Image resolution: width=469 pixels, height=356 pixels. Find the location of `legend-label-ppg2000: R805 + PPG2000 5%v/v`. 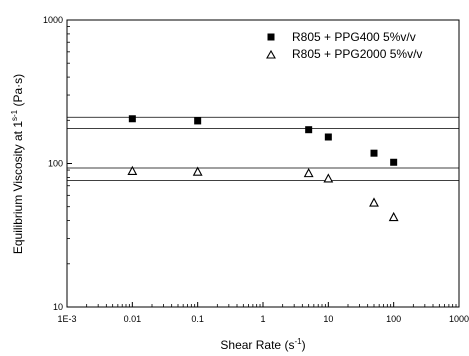

legend-label-ppg2000: R805 + PPG2000 5%v/v is located at coordinates (357, 54).